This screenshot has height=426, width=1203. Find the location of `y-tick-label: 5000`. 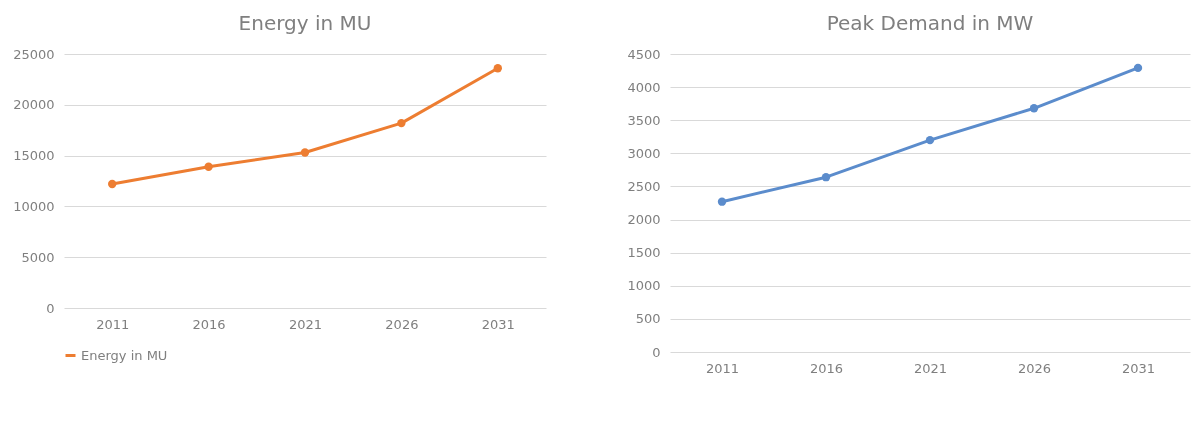

y-tick-label: 5000 is located at coordinates (38, 257).